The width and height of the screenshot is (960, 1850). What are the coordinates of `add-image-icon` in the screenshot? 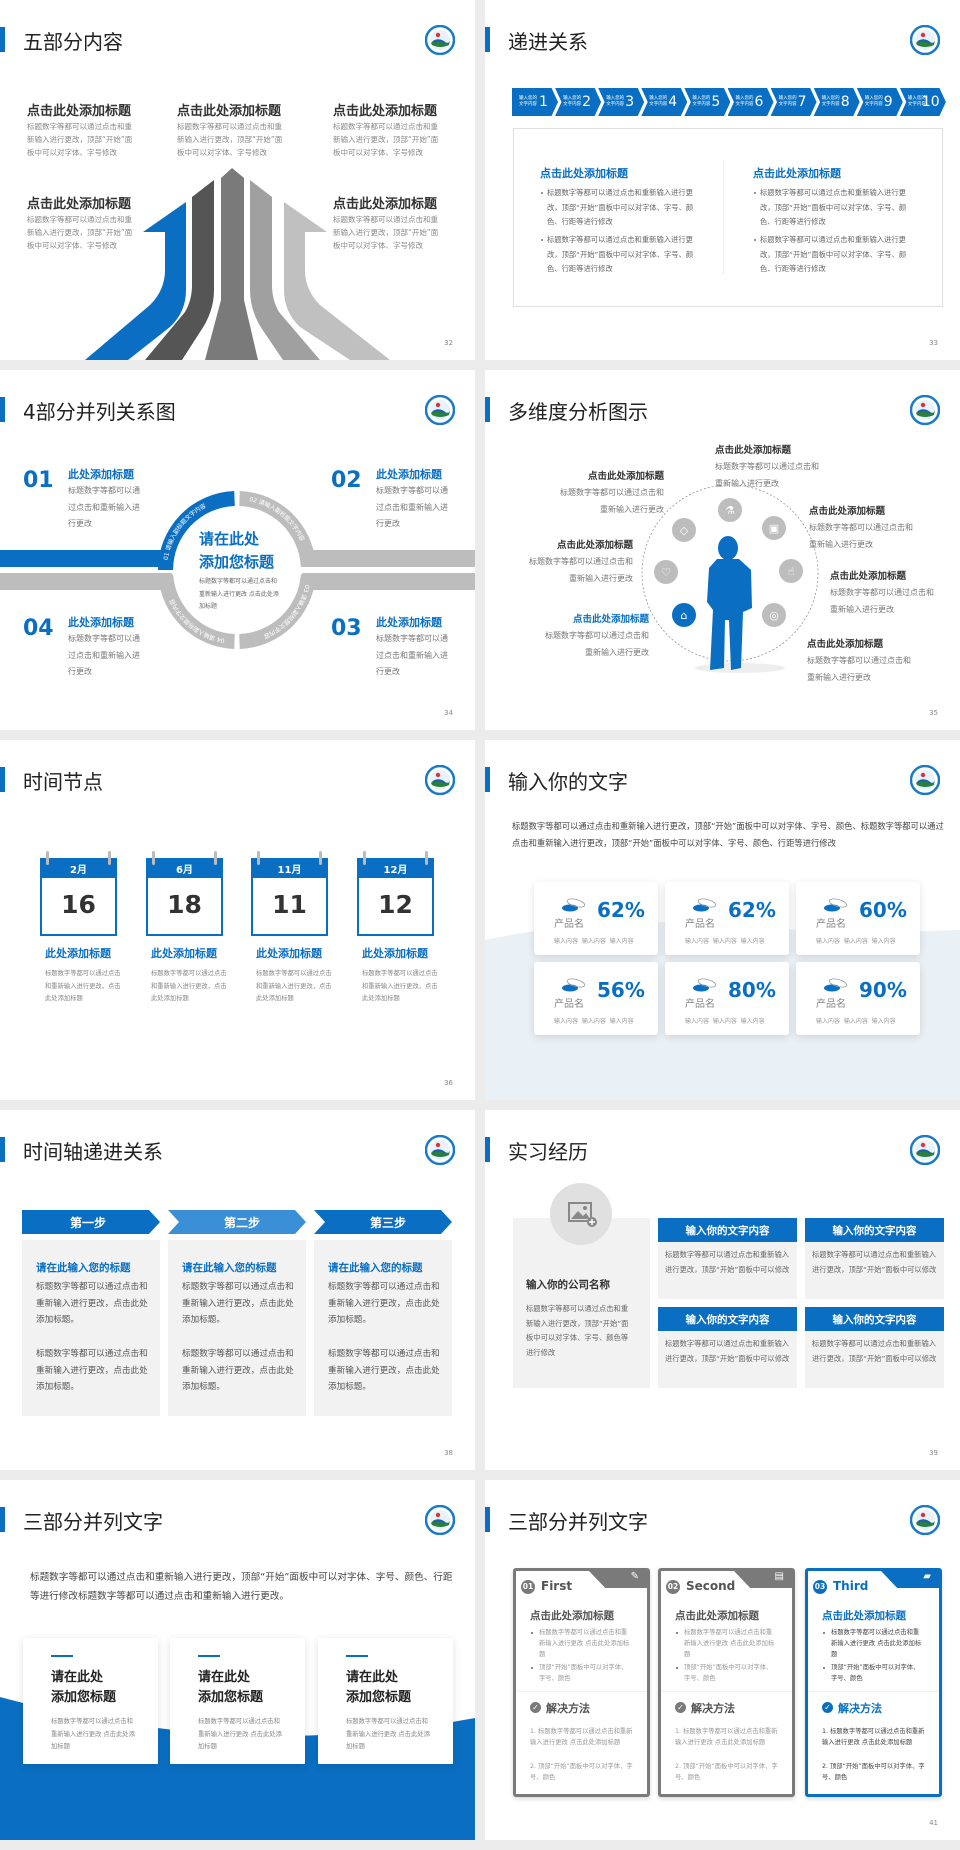 It's located at (582, 1214).